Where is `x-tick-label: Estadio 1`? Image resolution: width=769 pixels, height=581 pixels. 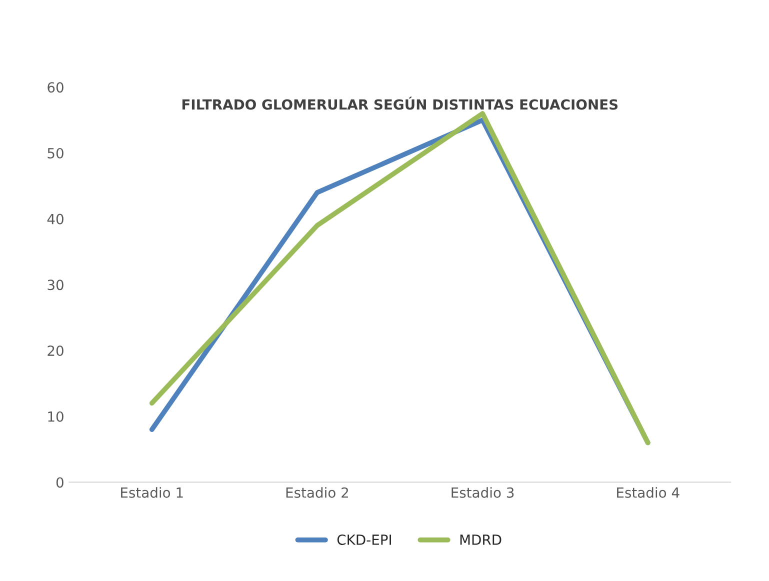
x-tick-label: Estadio 1 is located at coordinates (152, 492).